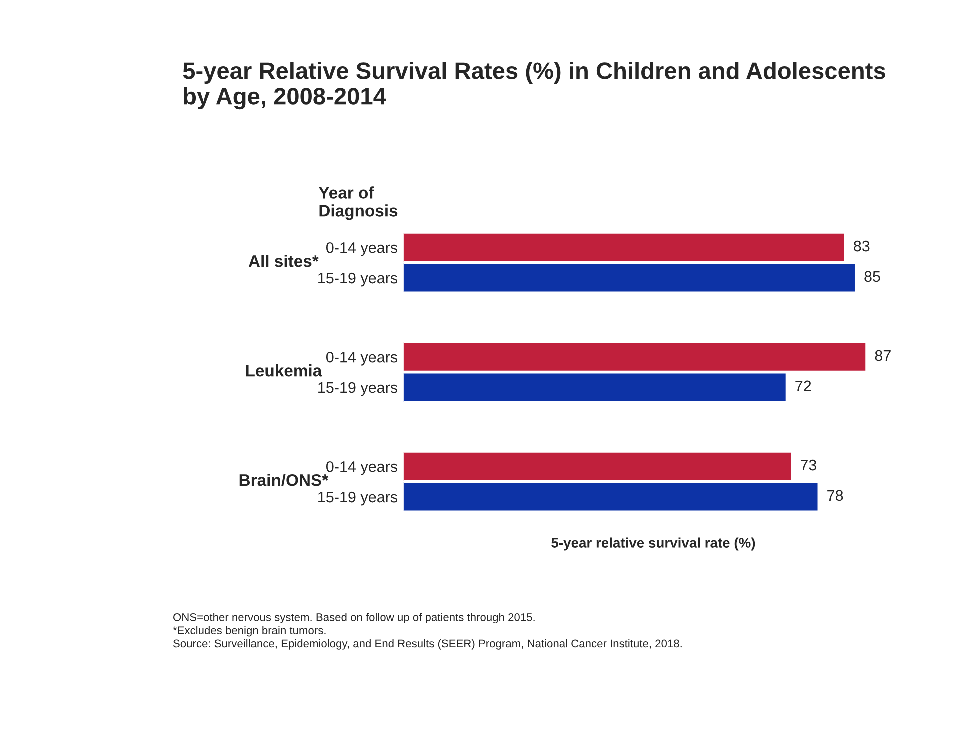  I want to click on source-note: Source: Surveillance, Epidemiology, and End Results (SEER) Program, National Cancer Institute, 2018., so click(427, 644).